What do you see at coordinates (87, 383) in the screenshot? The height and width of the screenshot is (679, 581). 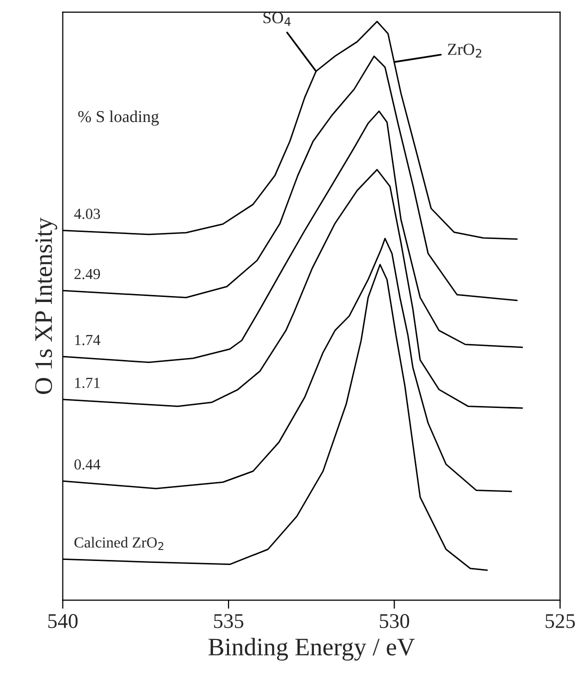 I see `series-label: 1.71` at bounding box center [87, 383].